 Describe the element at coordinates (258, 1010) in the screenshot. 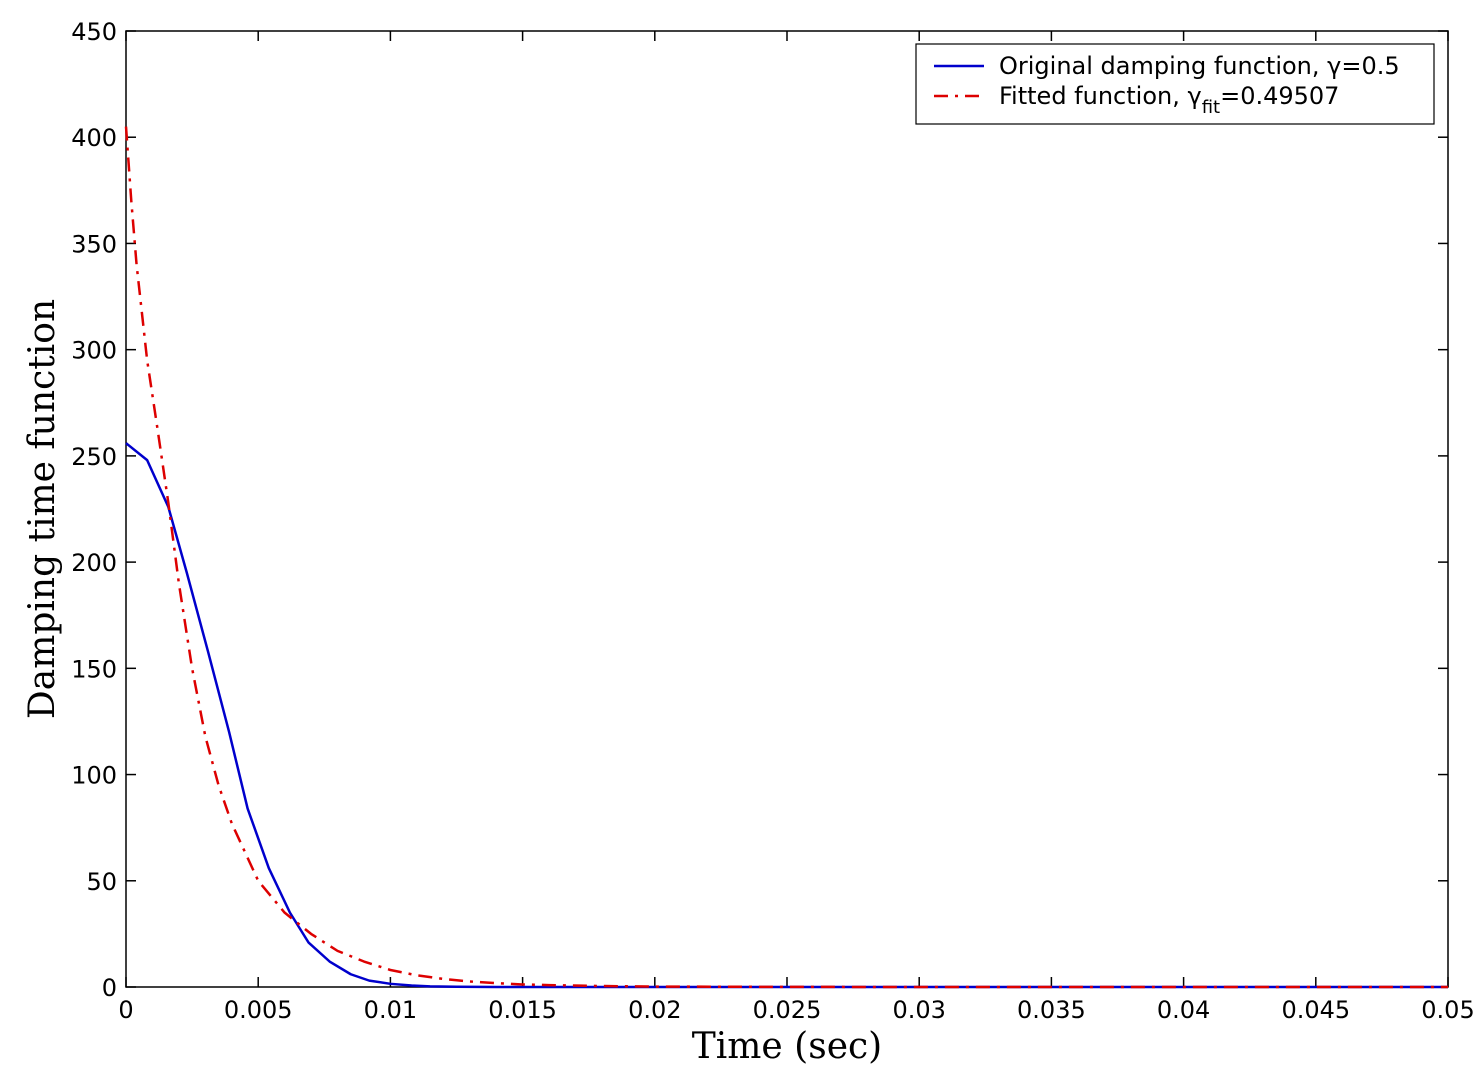

I see `x-tick-label: 0.005` at that location.